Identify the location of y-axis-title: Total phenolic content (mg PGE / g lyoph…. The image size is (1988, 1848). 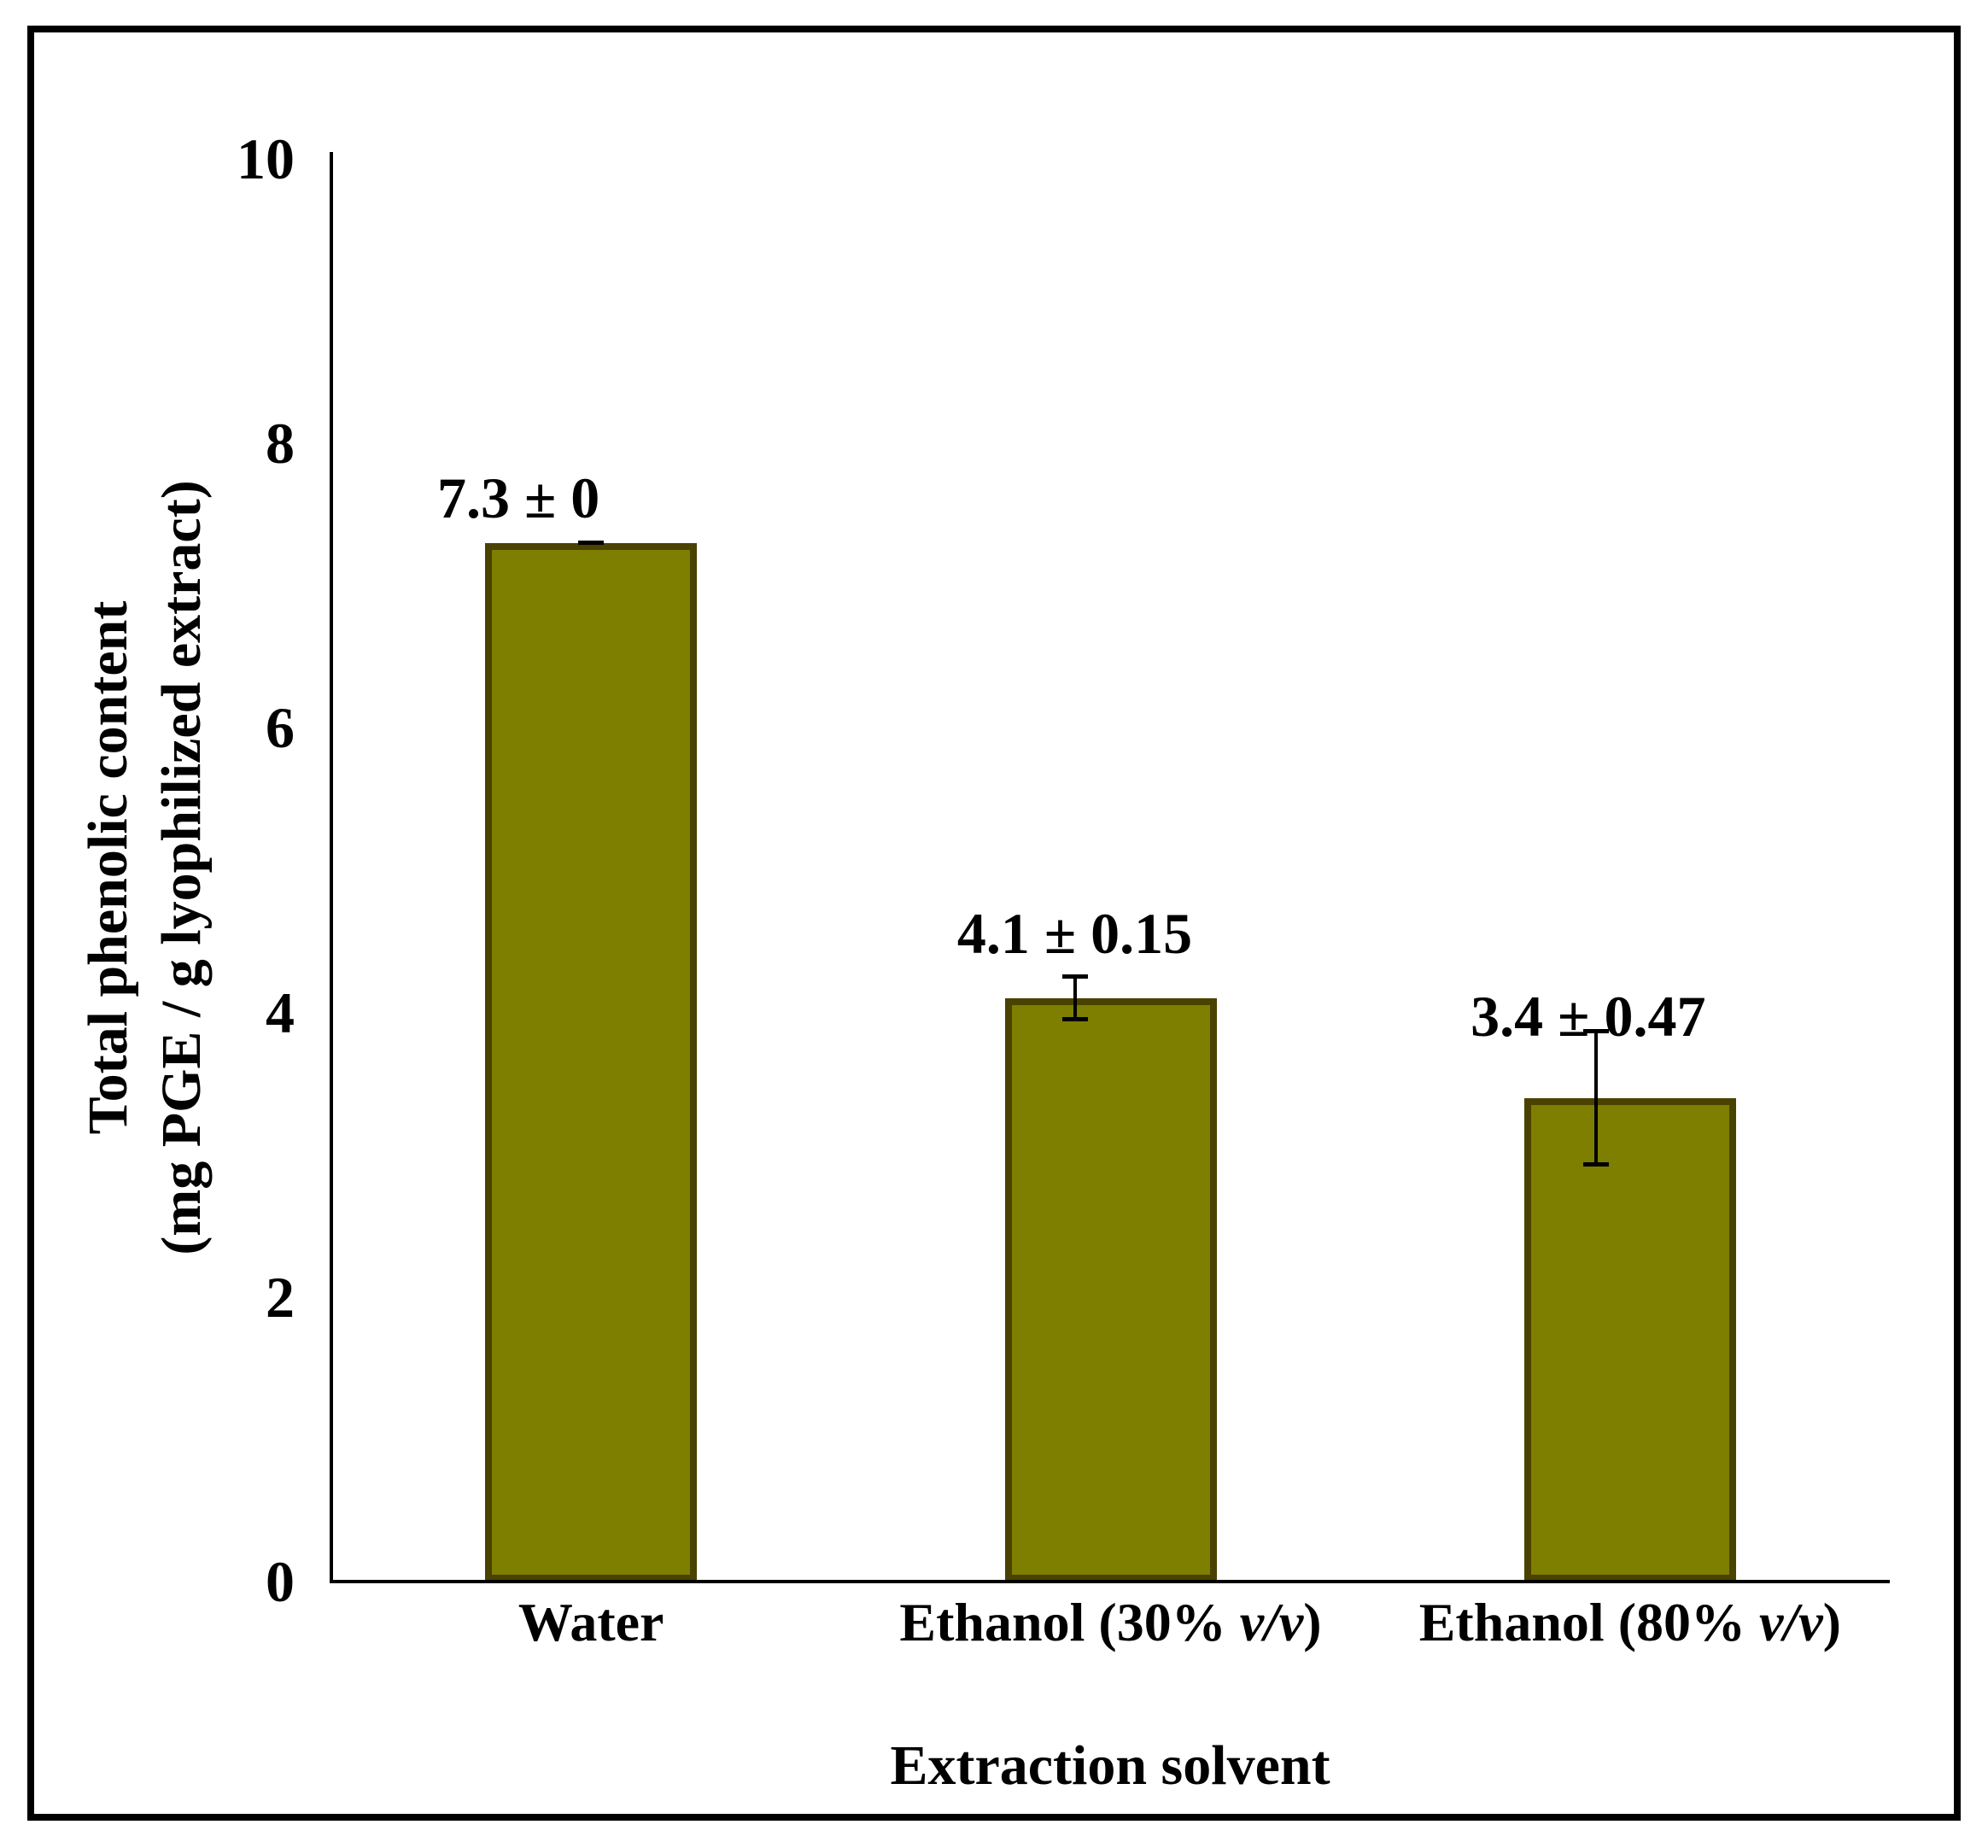
(145, 867).